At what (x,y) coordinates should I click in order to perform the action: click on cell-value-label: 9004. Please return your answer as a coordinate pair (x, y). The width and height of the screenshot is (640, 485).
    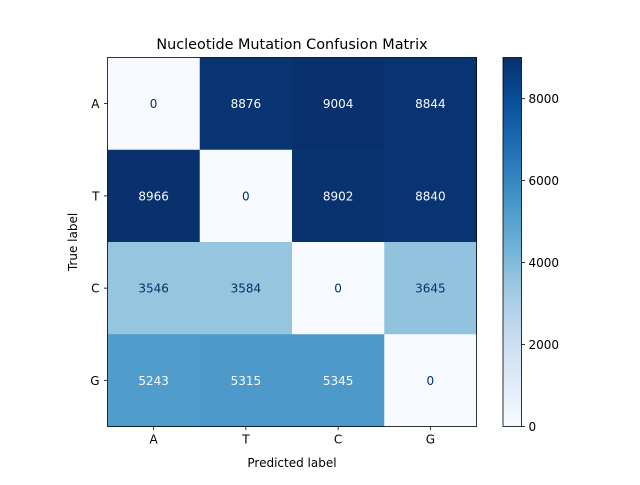
    Looking at the image, I should click on (338, 104).